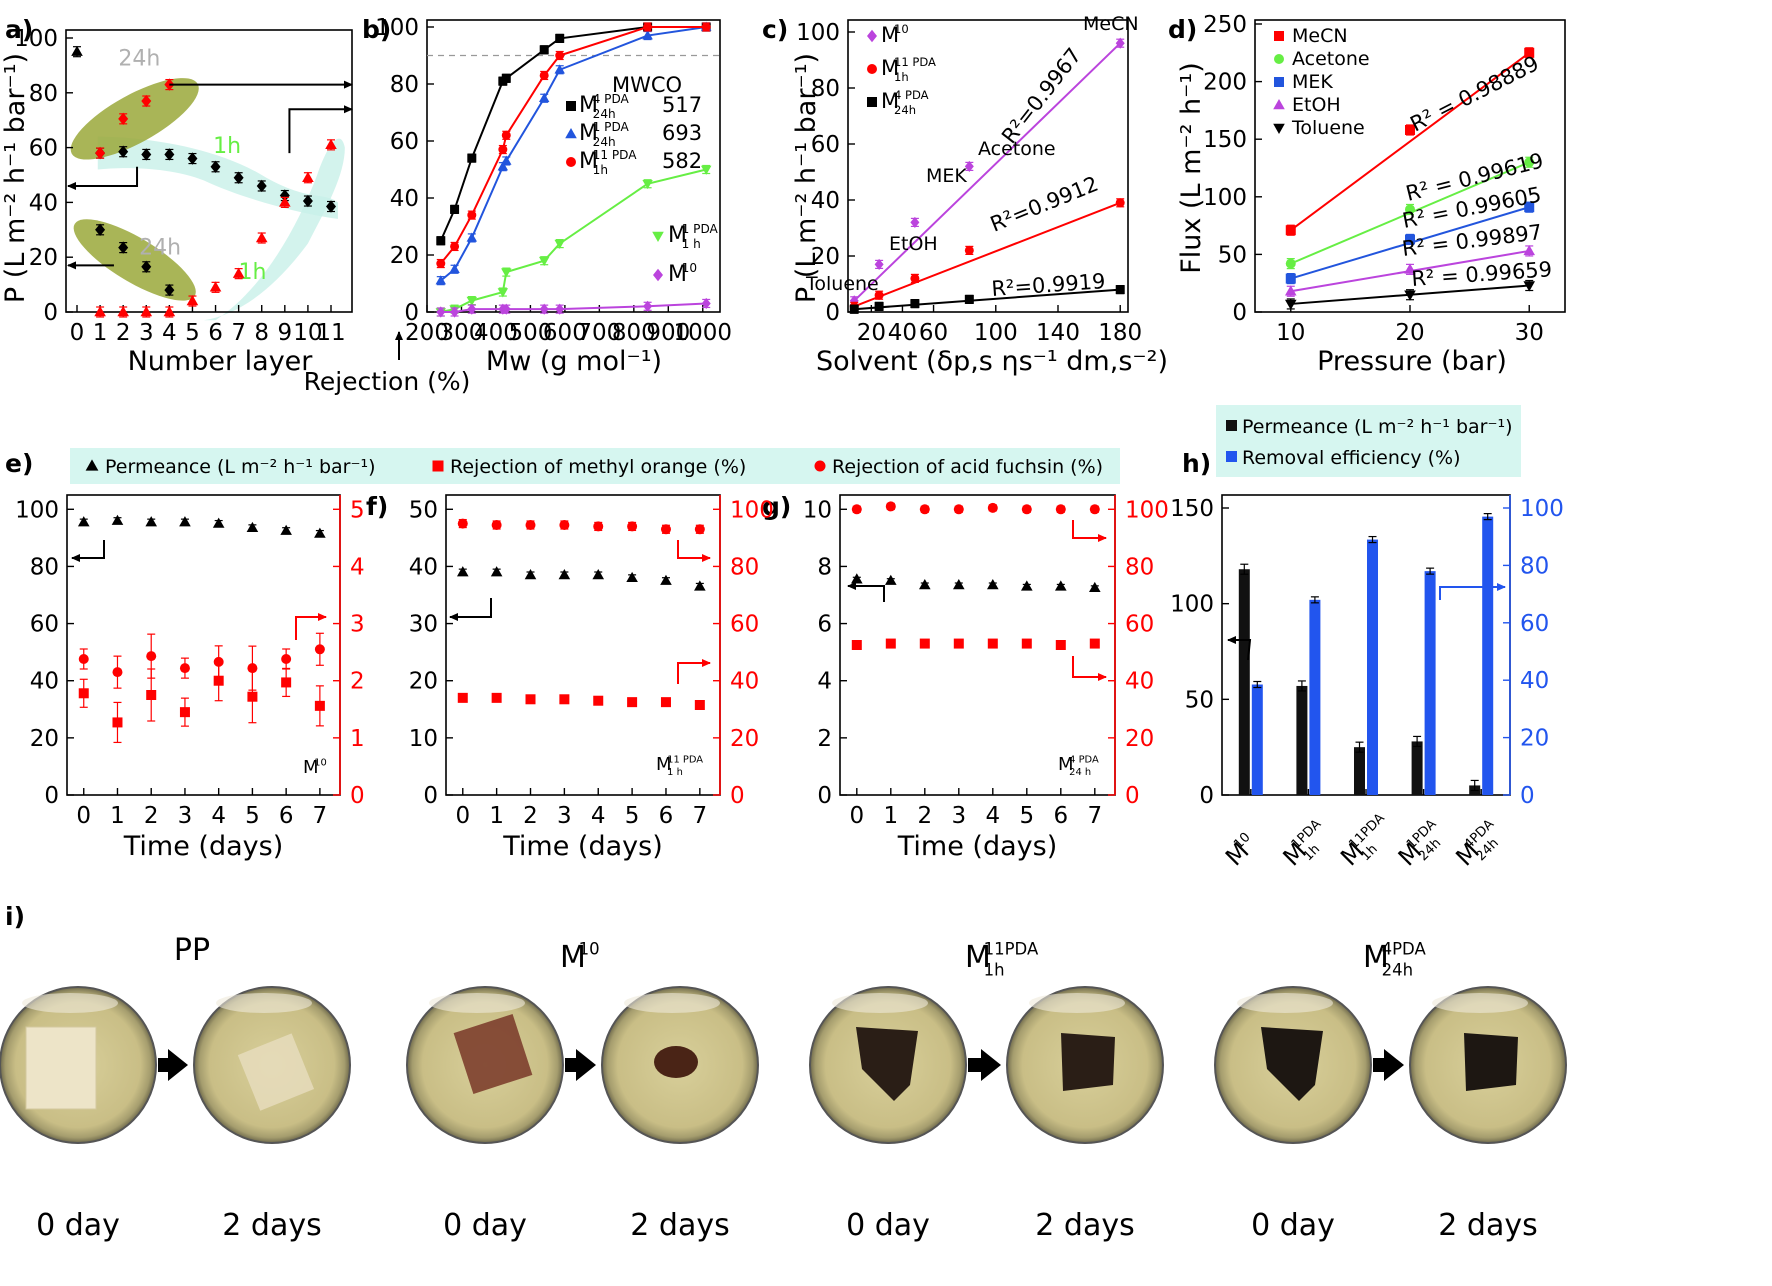 This screenshot has height=1286, width=1772. What do you see at coordinates (1534, 624) in the screenshot?
I see `y-right-tick-label: 60` at bounding box center [1534, 624].